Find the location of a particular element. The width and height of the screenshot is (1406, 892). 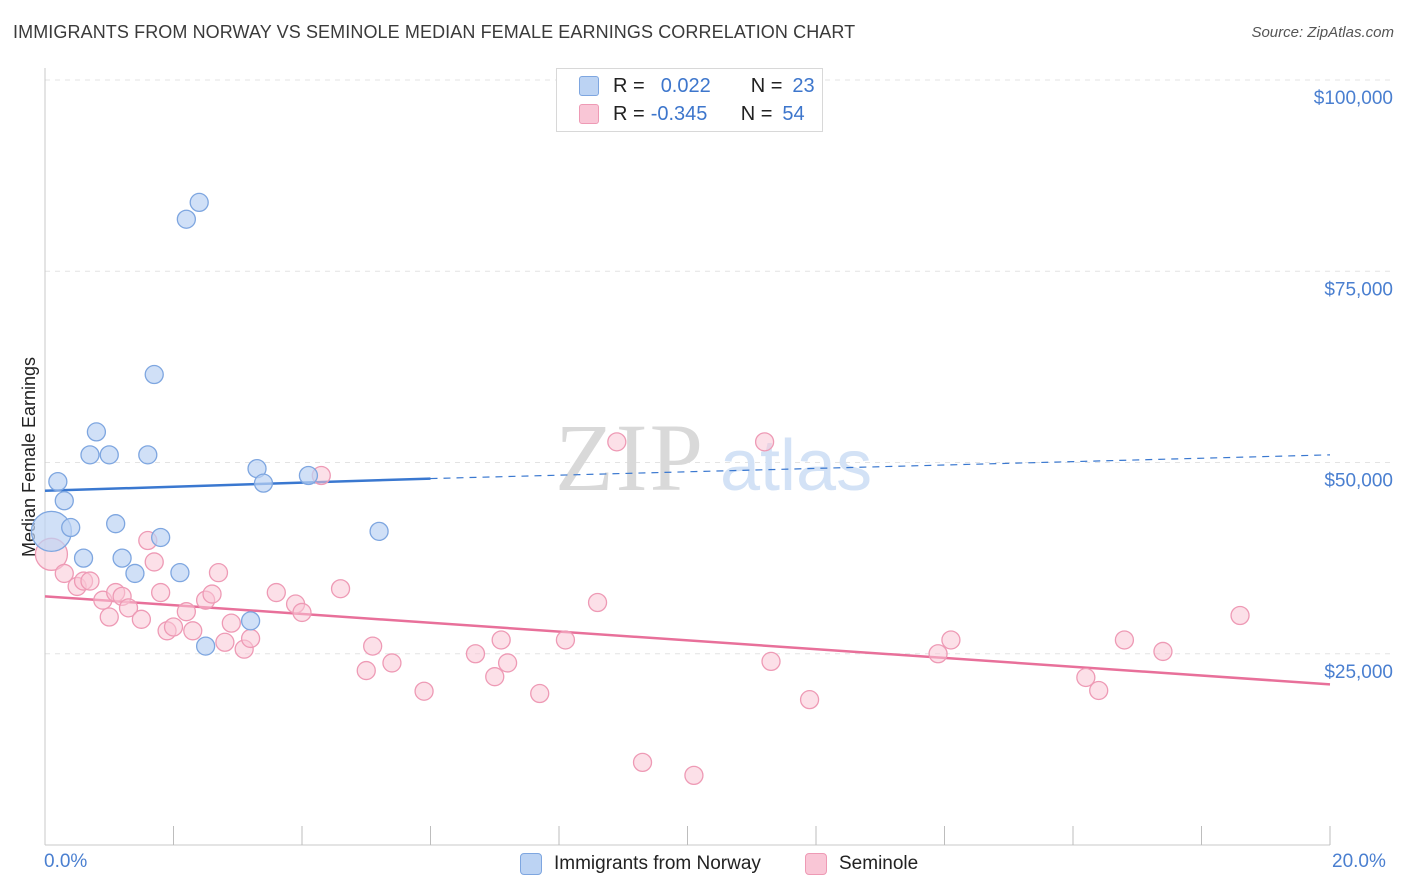

legend-n-value: 54 is located at coordinates (793, 113).